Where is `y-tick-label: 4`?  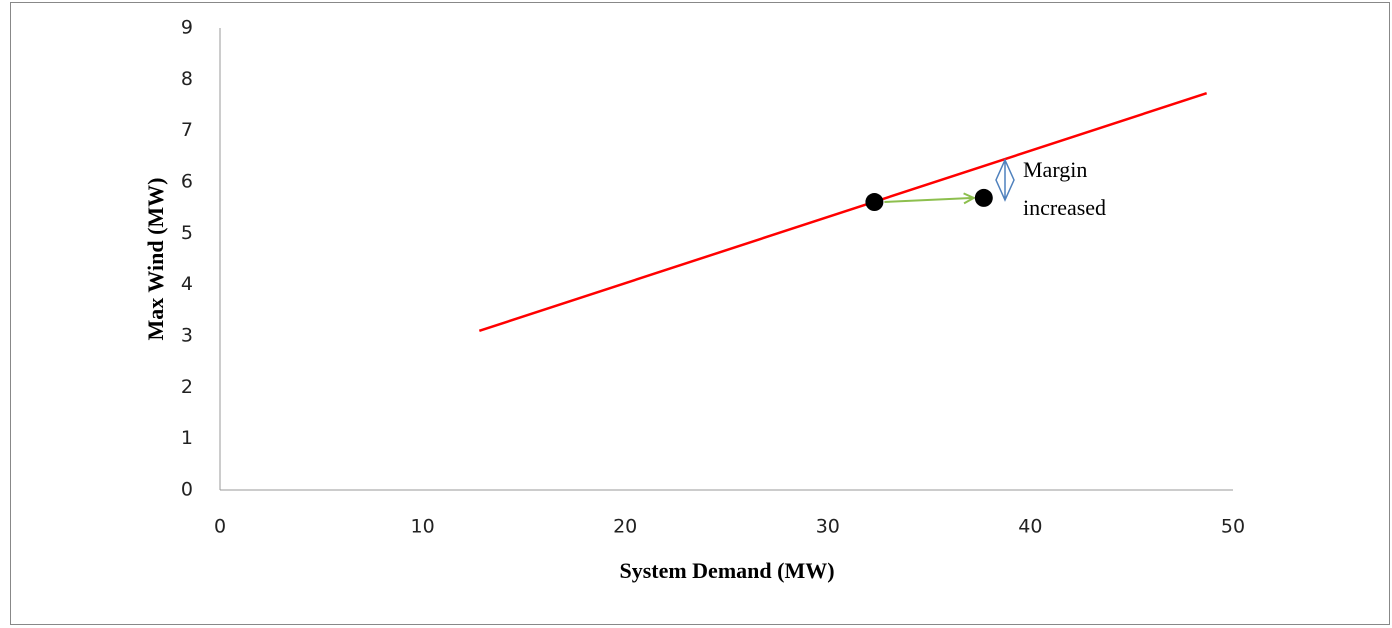
y-tick-label: 4 is located at coordinates (187, 284).